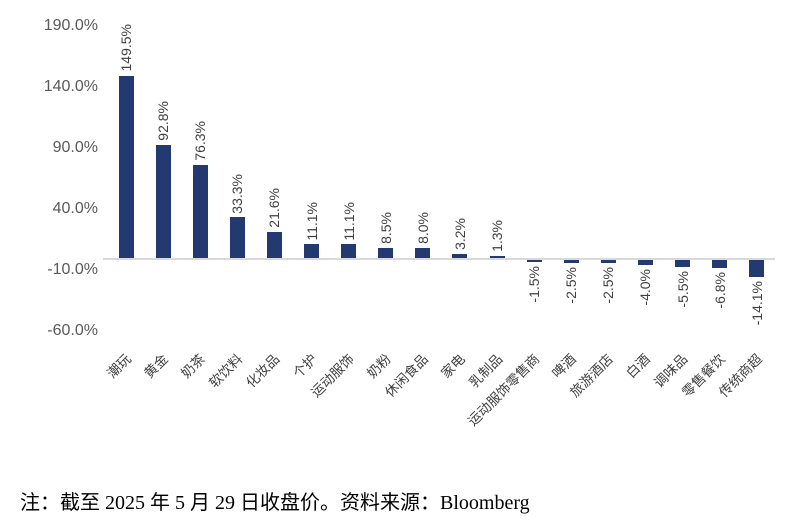  I want to click on category-label: 奶粉, so click(378, 366).